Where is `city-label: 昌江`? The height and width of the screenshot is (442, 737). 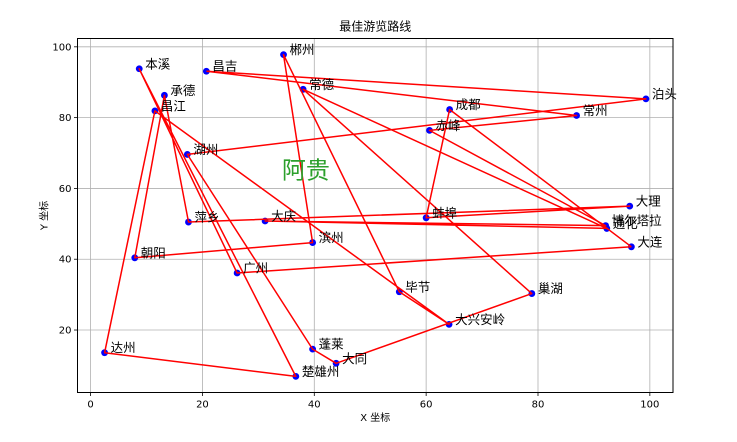 city-label: 昌江 is located at coordinates (173, 105).